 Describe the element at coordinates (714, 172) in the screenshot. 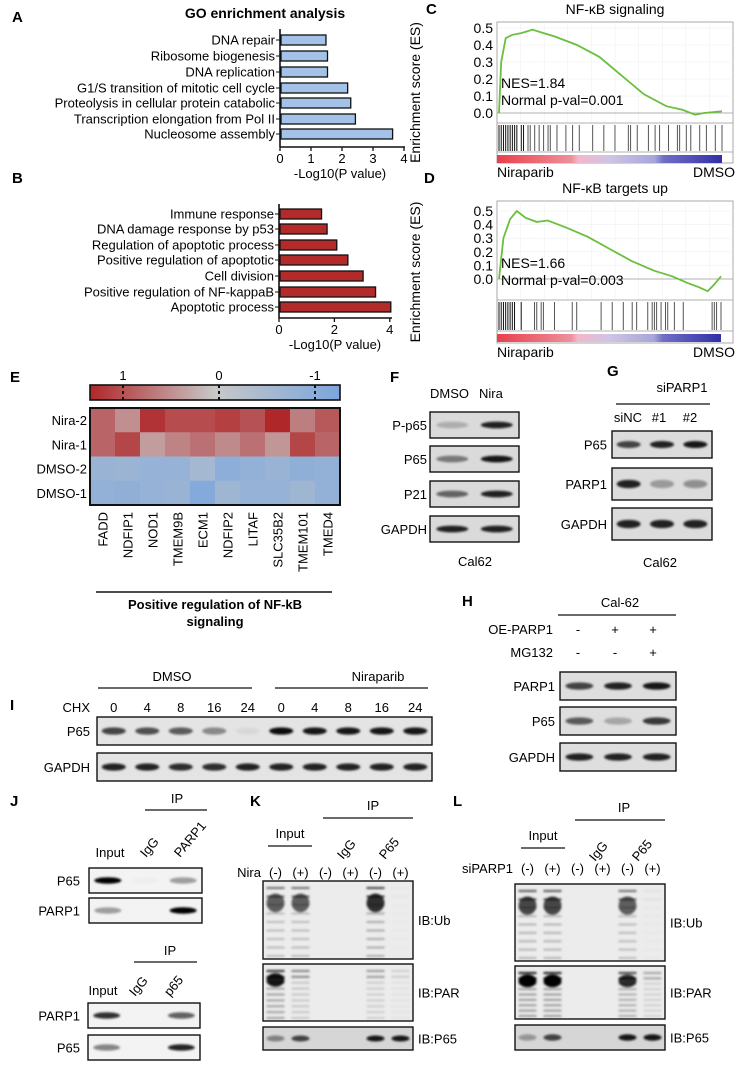

I see `rank-right-label: DMSO` at that location.